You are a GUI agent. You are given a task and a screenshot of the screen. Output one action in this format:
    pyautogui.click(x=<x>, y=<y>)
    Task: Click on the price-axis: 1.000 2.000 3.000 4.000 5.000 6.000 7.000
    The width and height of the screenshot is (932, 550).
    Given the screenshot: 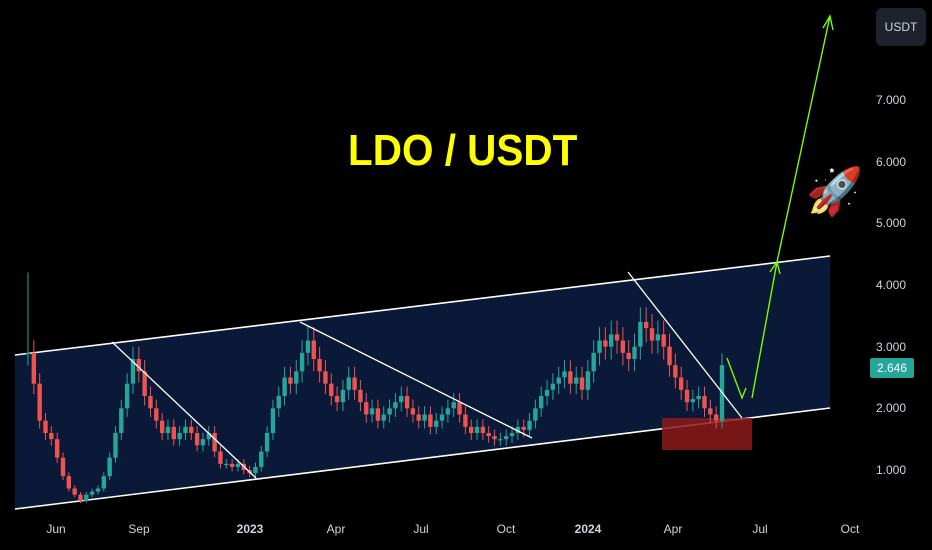 What is the action you would take?
    pyautogui.click(x=900, y=275)
    